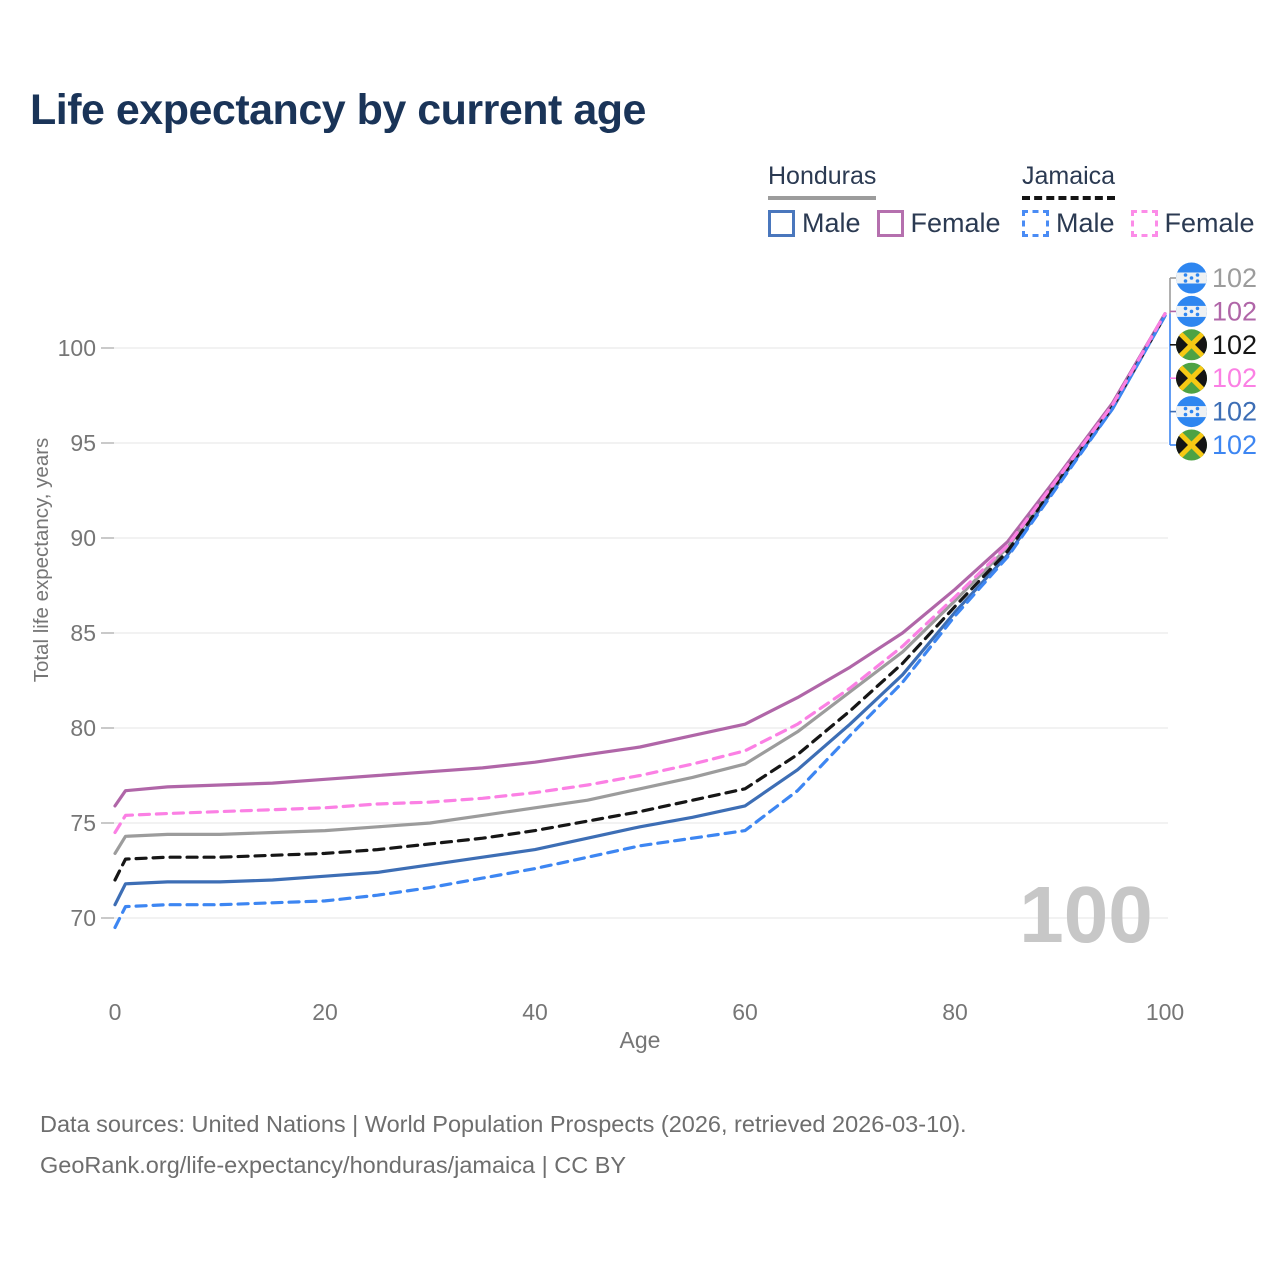 The image size is (1280, 1280). I want to click on x-tick-label: 0, so click(115, 1012).